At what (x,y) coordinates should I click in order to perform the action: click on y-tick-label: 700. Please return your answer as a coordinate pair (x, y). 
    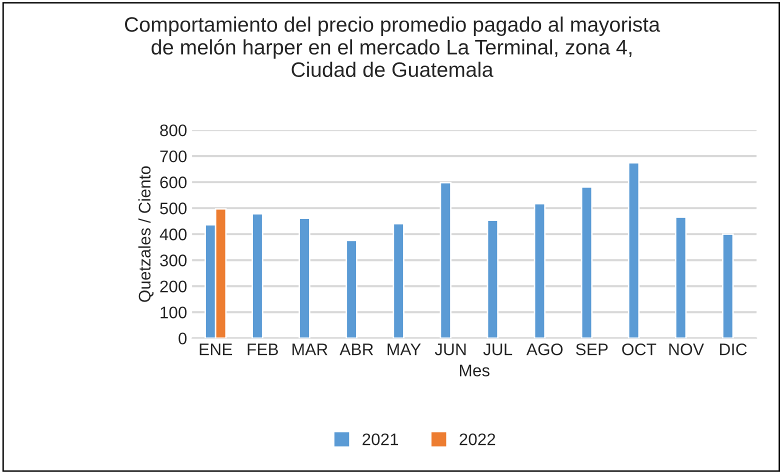
    Looking at the image, I should click on (173, 156).